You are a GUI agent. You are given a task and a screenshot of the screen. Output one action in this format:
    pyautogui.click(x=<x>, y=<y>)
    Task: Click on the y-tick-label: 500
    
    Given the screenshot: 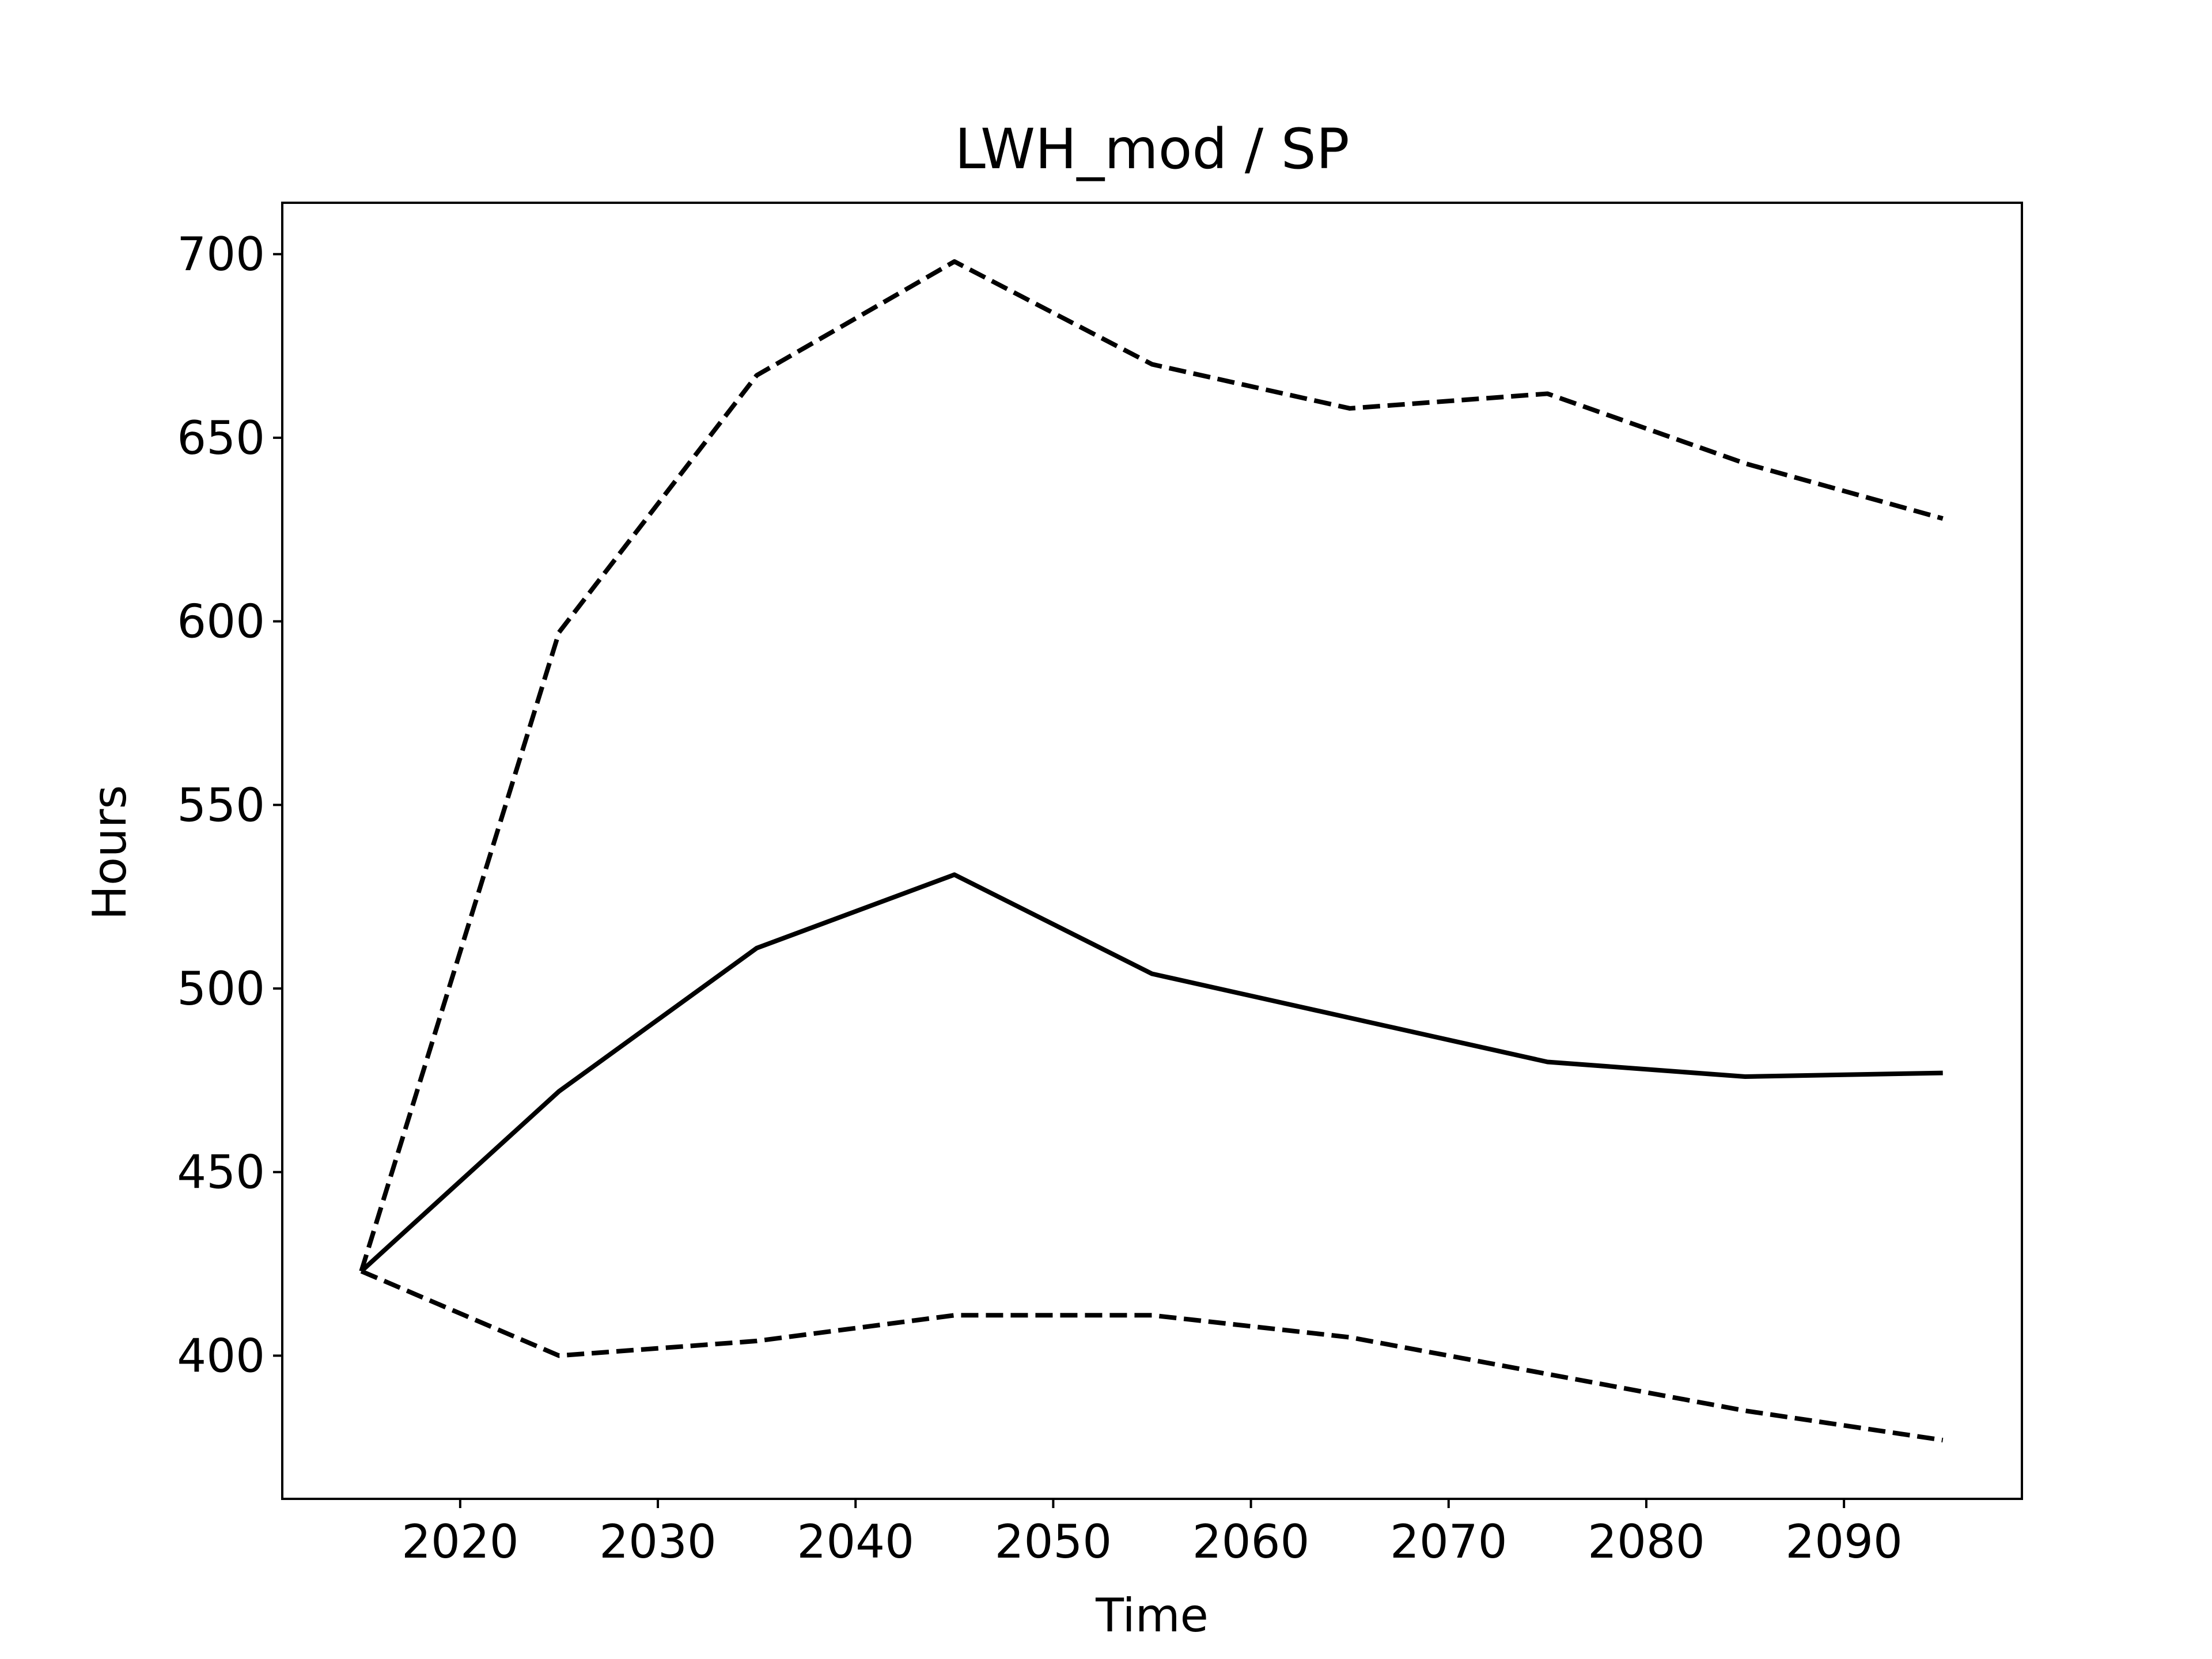 What is the action you would take?
    pyautogui.click(x=221, y=989)
    